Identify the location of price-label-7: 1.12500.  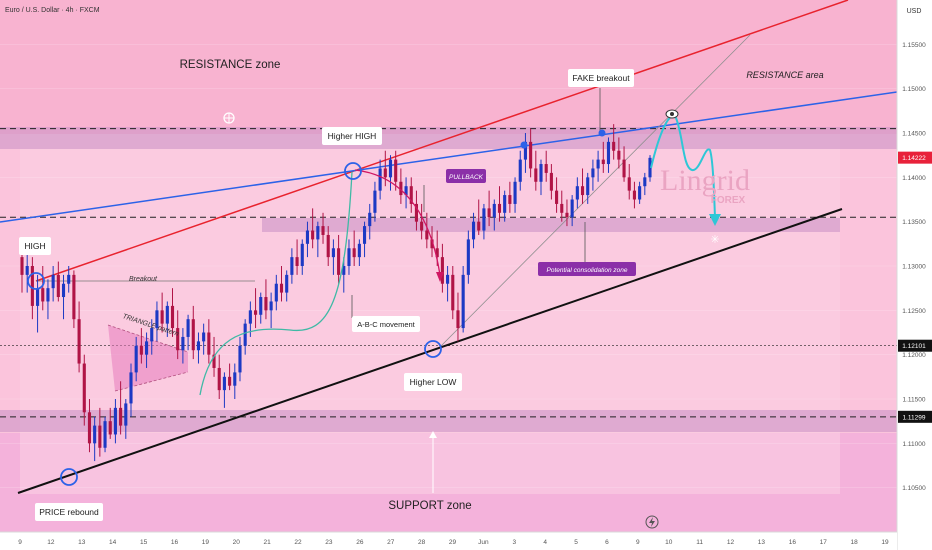
(914, 311).